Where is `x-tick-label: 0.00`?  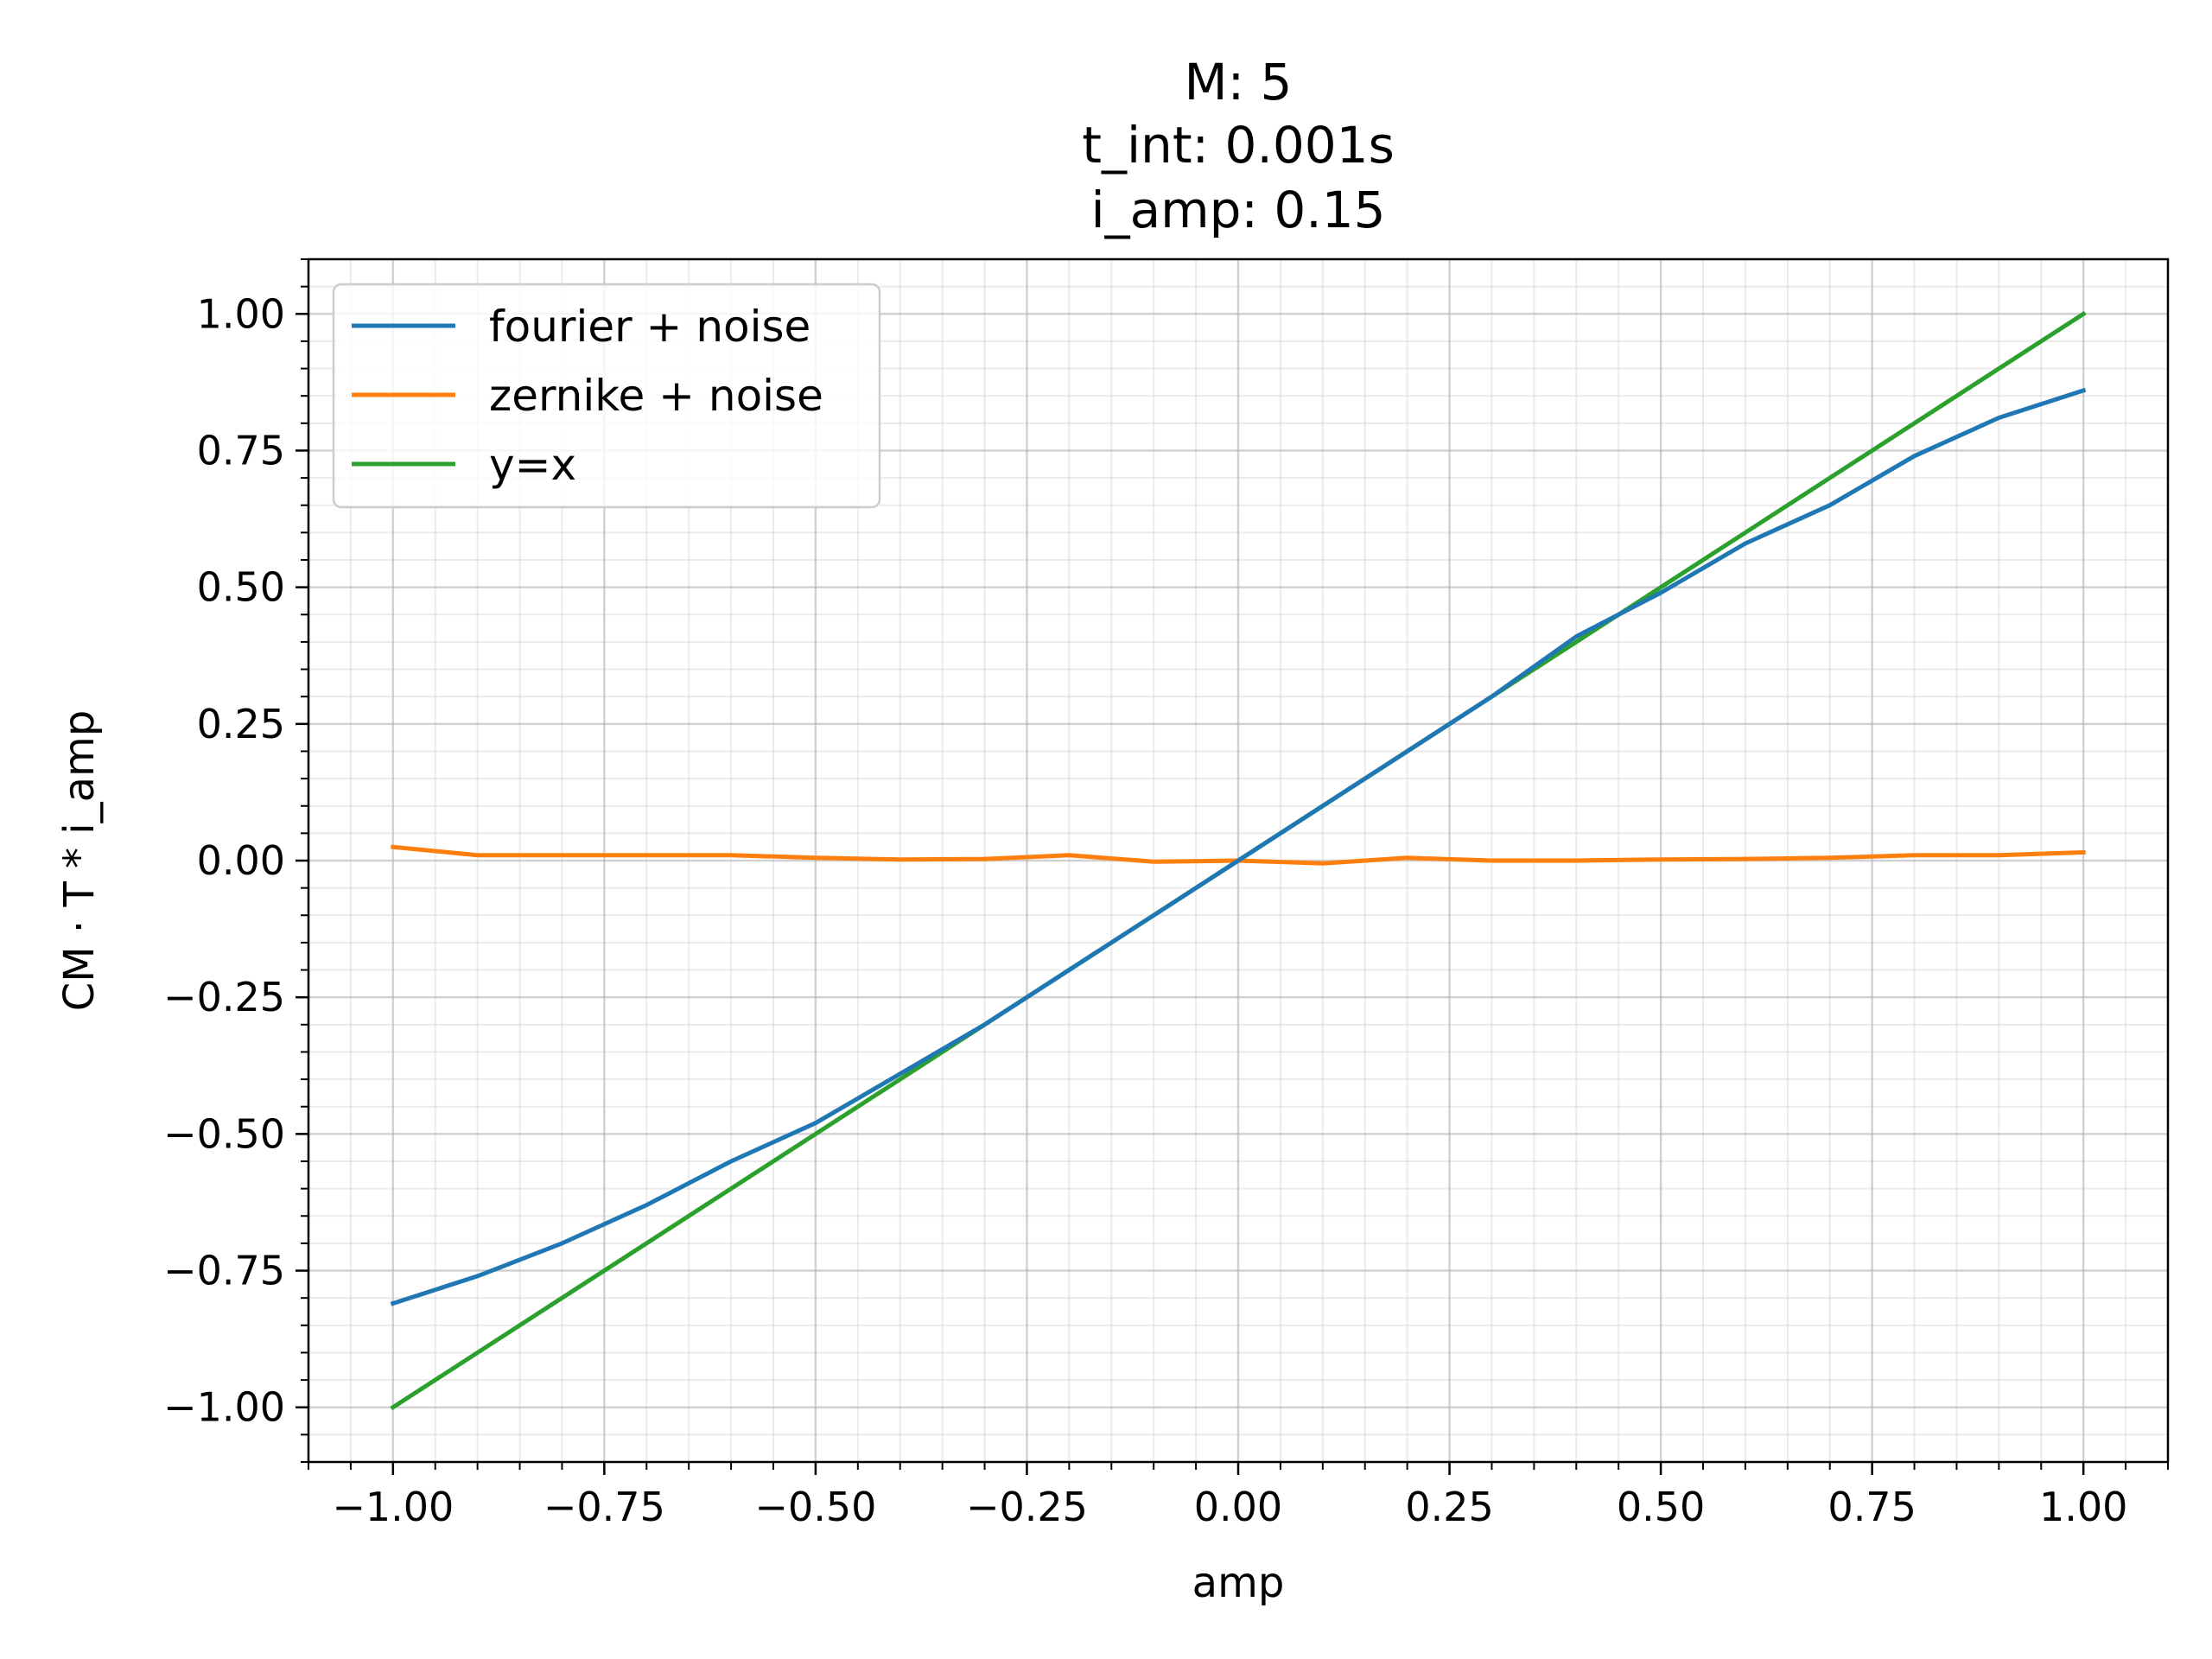 x-tick-label: 0.00 is located at coordinates (1238, 1507).